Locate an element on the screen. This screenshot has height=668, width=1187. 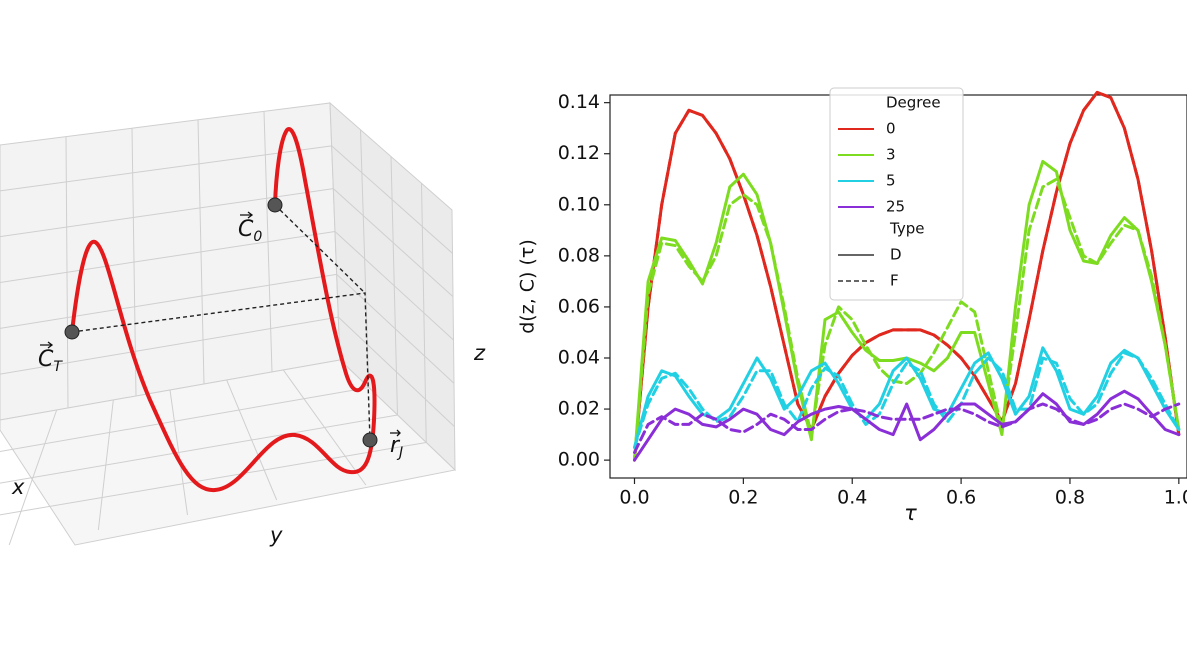
point-c0 is located at coordinates (275, 205).